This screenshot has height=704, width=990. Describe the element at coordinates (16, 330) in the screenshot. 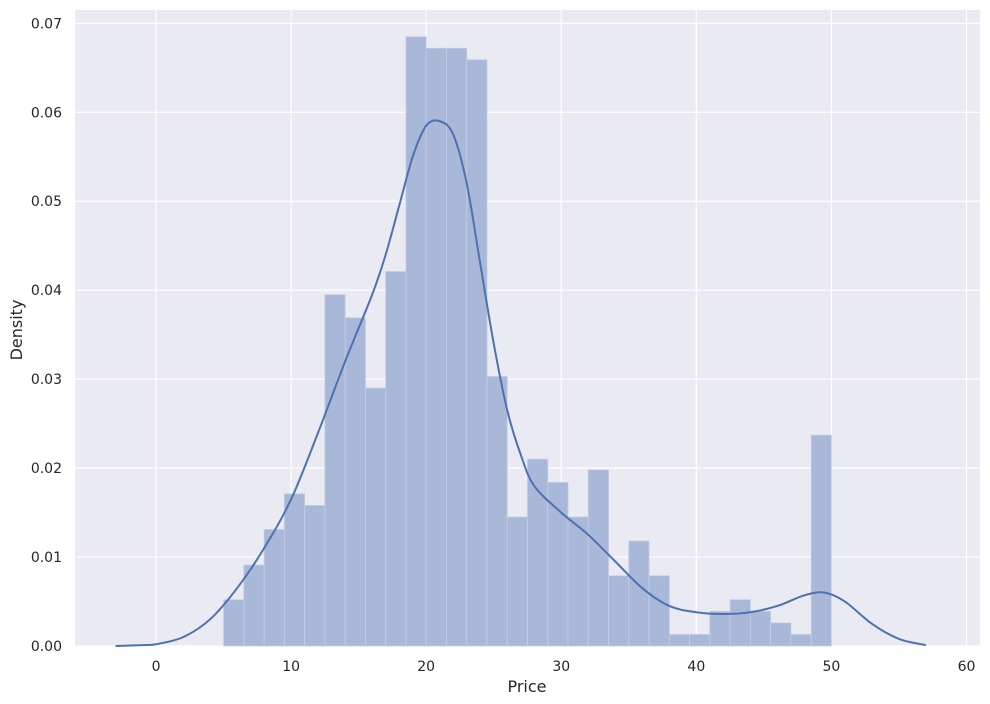

I see `y-axis-label: Density` at that location.